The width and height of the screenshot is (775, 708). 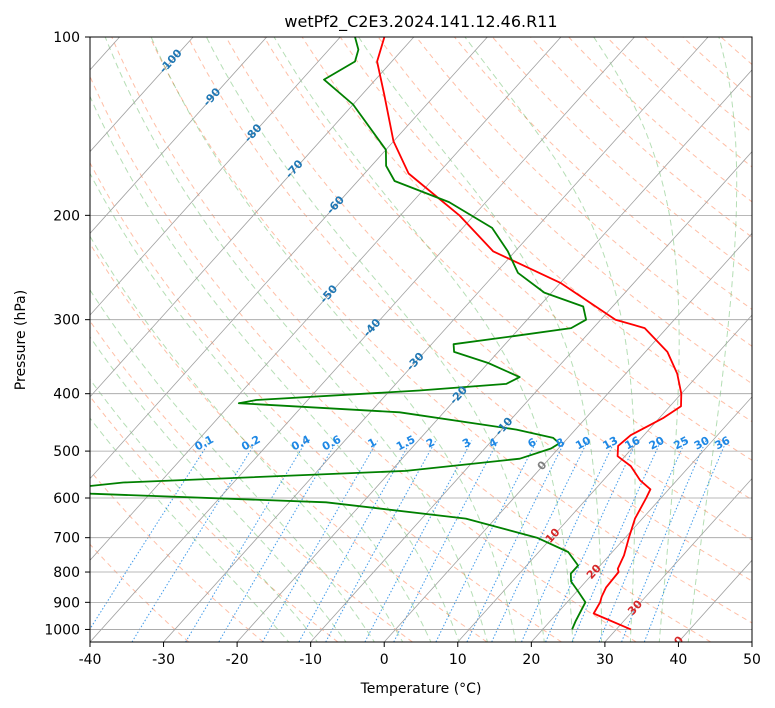 What do you see at coordinates (310, 660) in the screenshot?
I see `x-tick-label: -10` at bounding box center [310, 660].